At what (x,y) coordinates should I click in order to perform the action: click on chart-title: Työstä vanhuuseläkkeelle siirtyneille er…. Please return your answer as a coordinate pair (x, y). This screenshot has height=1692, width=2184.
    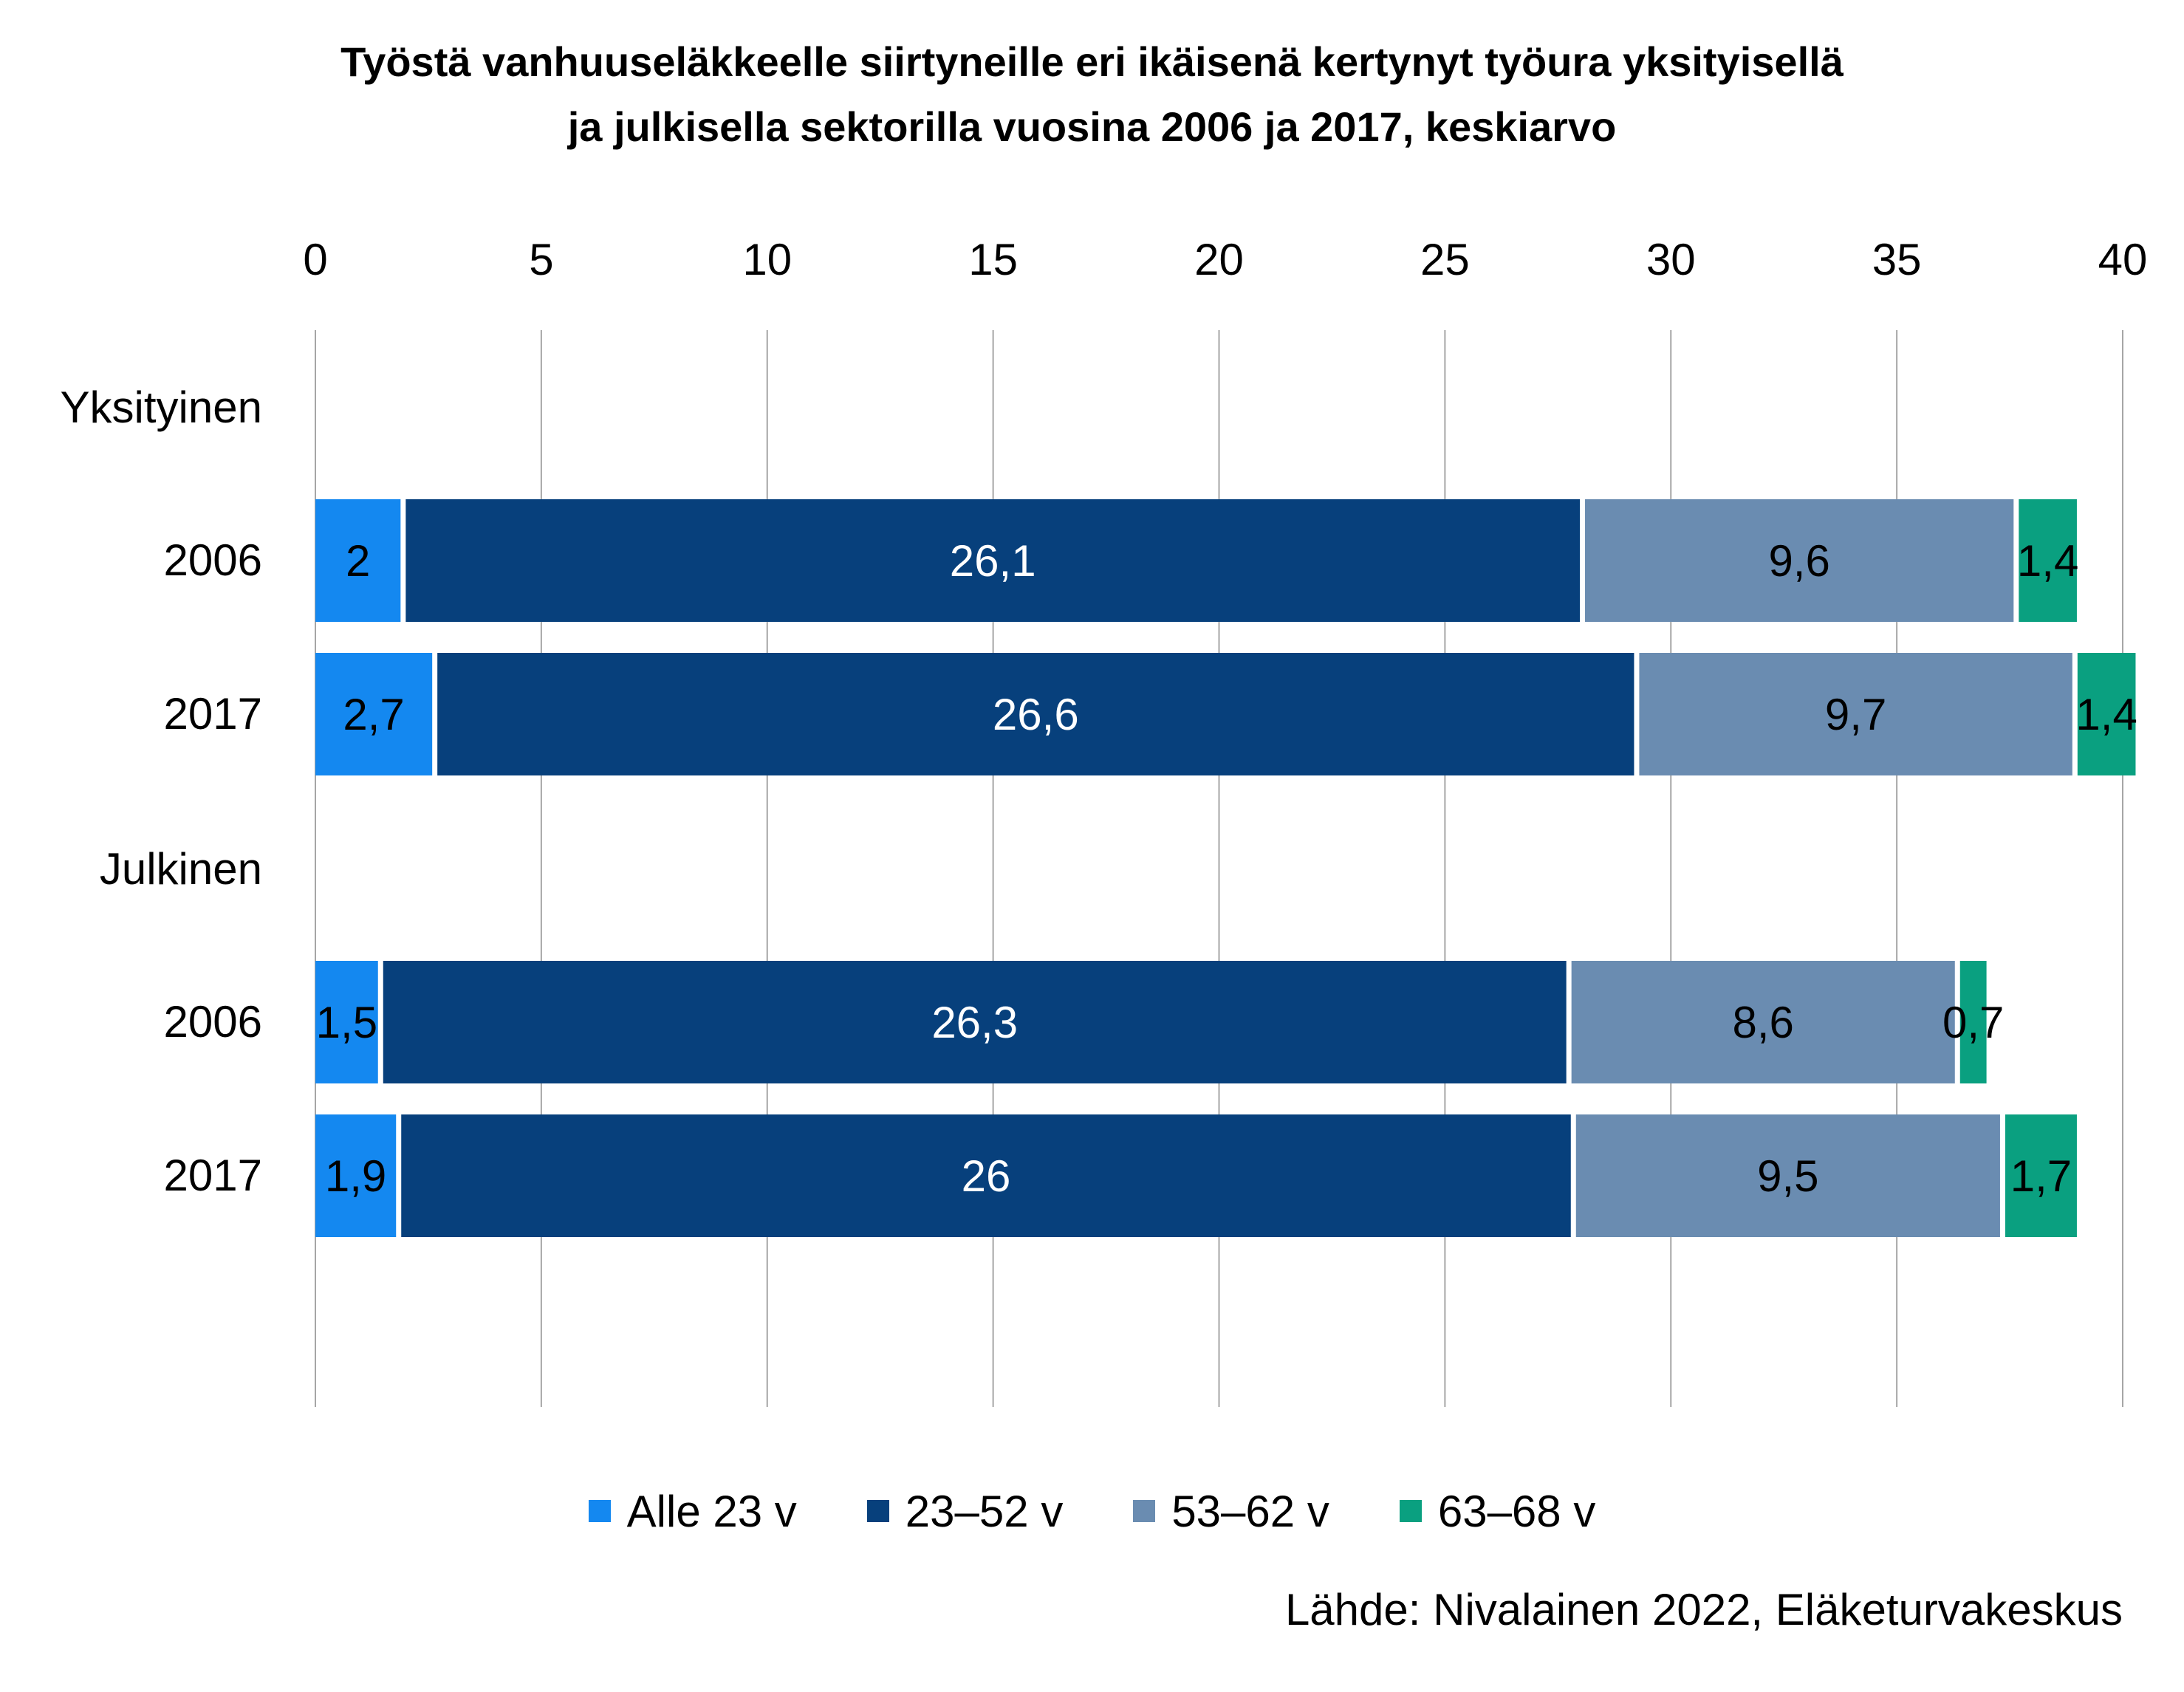
    Looking at the image, I should click on (1092, 95).